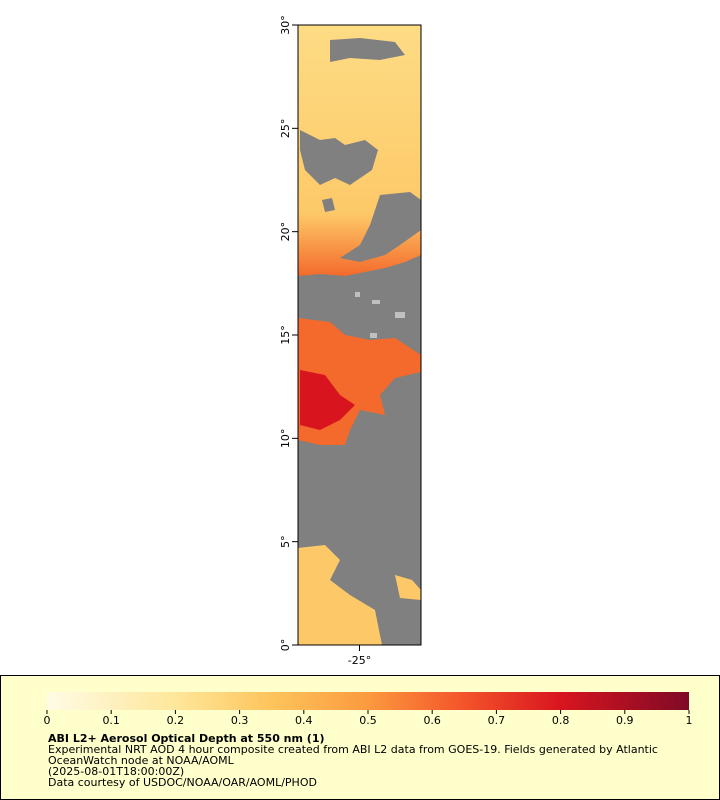  Describe the element at coordinates (625, 720) in the screenshot. I see `colorbar-tick-label: 0.9` at that location.